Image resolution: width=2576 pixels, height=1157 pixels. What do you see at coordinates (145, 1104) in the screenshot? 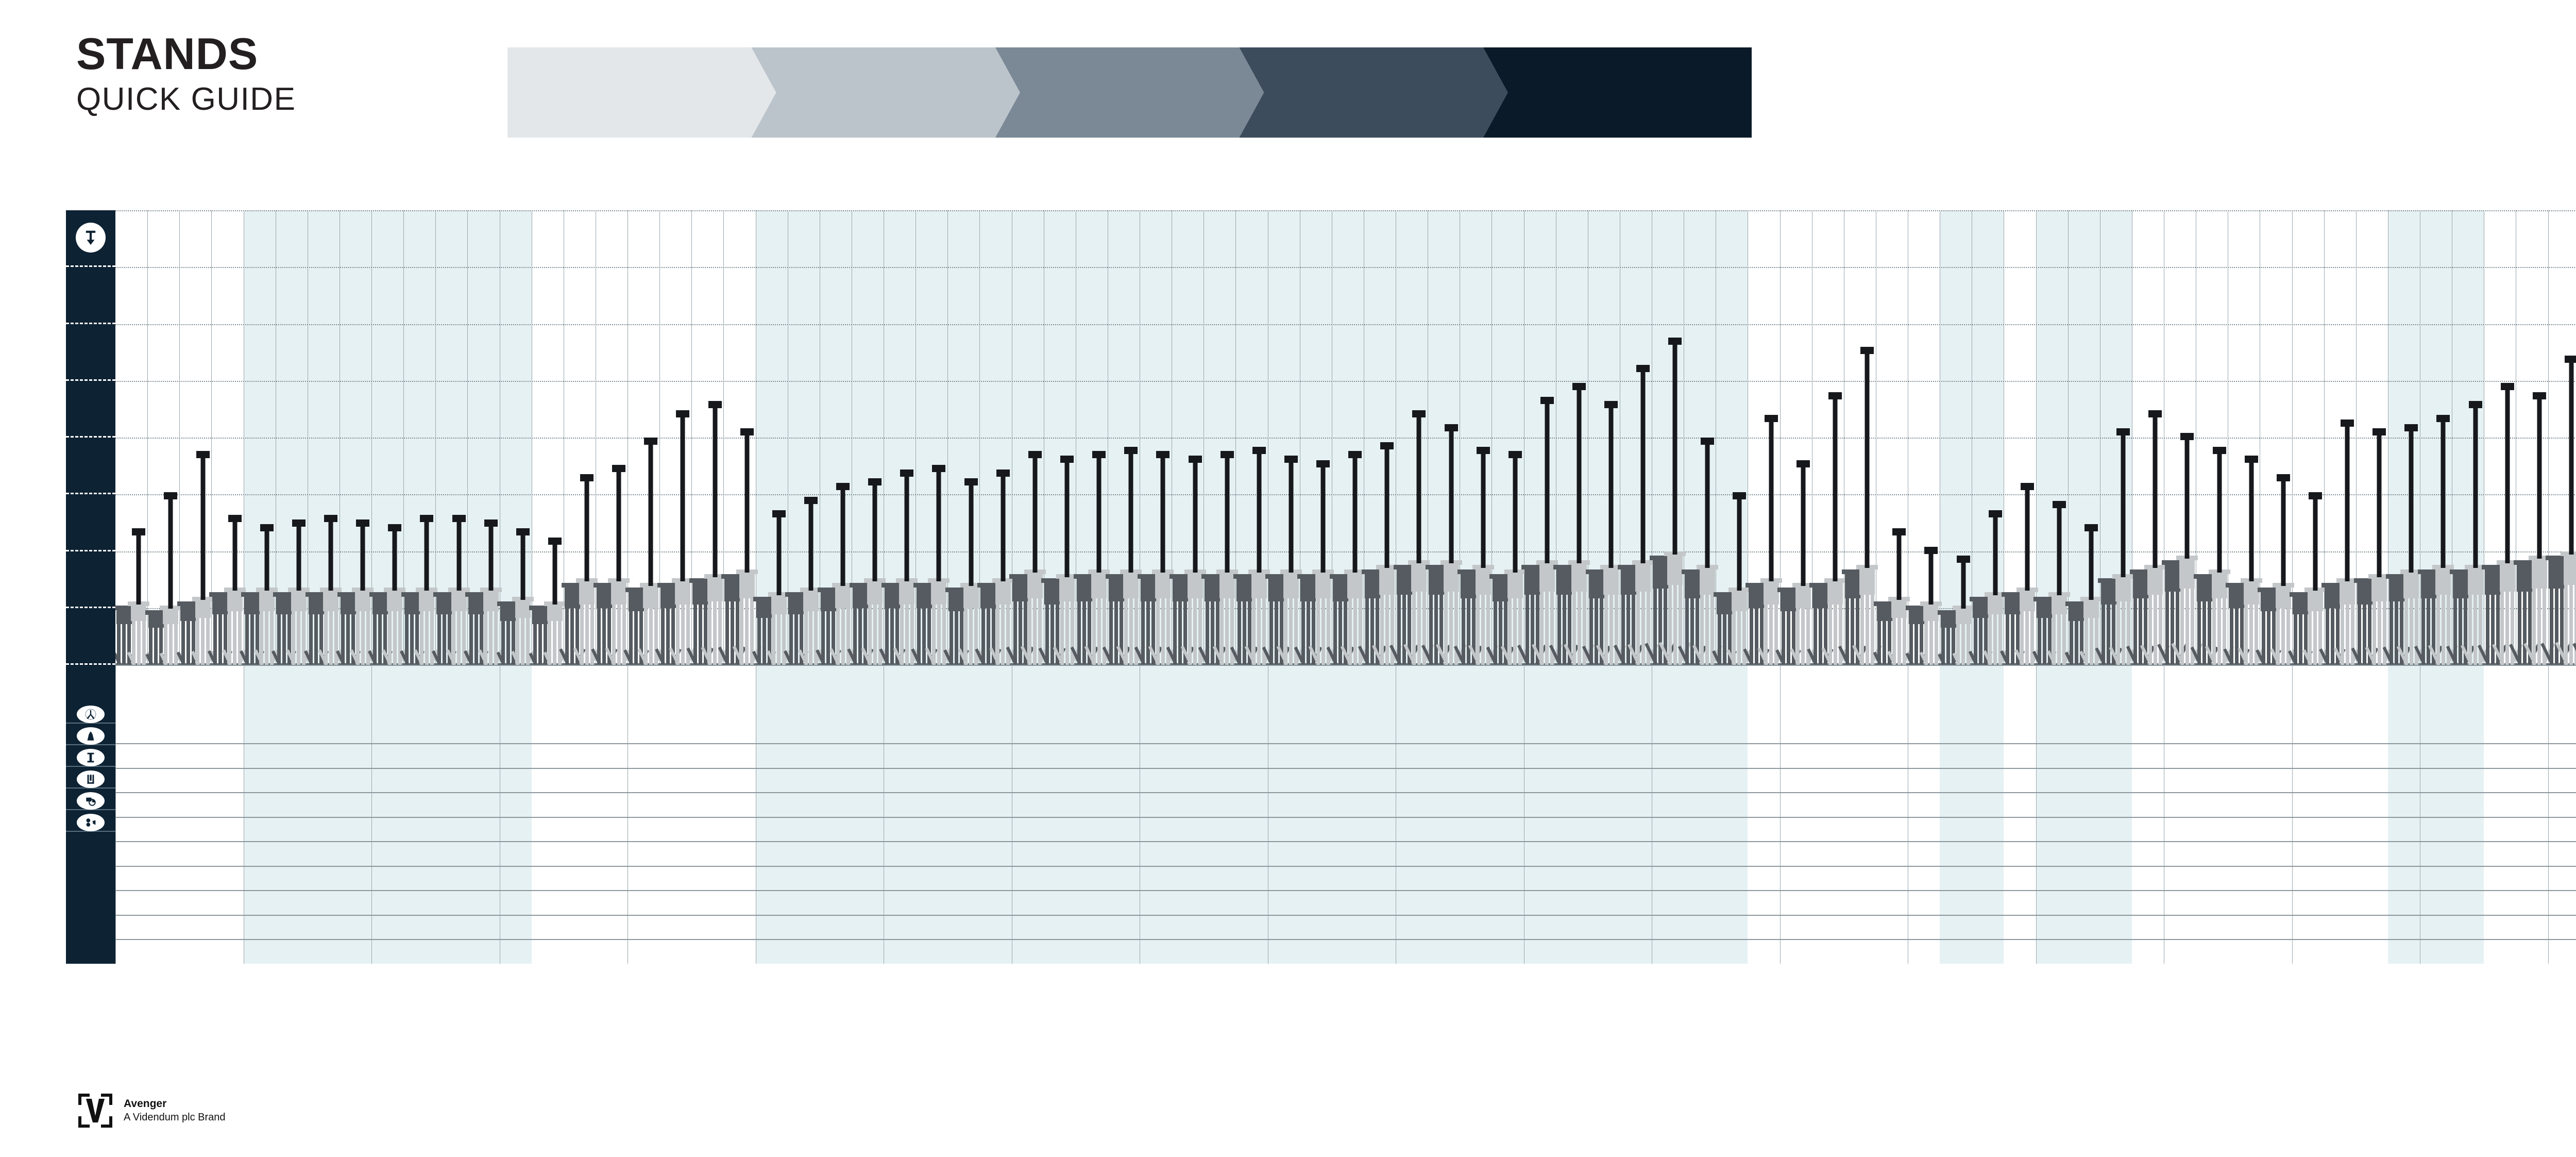
I see `footer-brand-name: Avenger` at bounding box center [145, 1104].